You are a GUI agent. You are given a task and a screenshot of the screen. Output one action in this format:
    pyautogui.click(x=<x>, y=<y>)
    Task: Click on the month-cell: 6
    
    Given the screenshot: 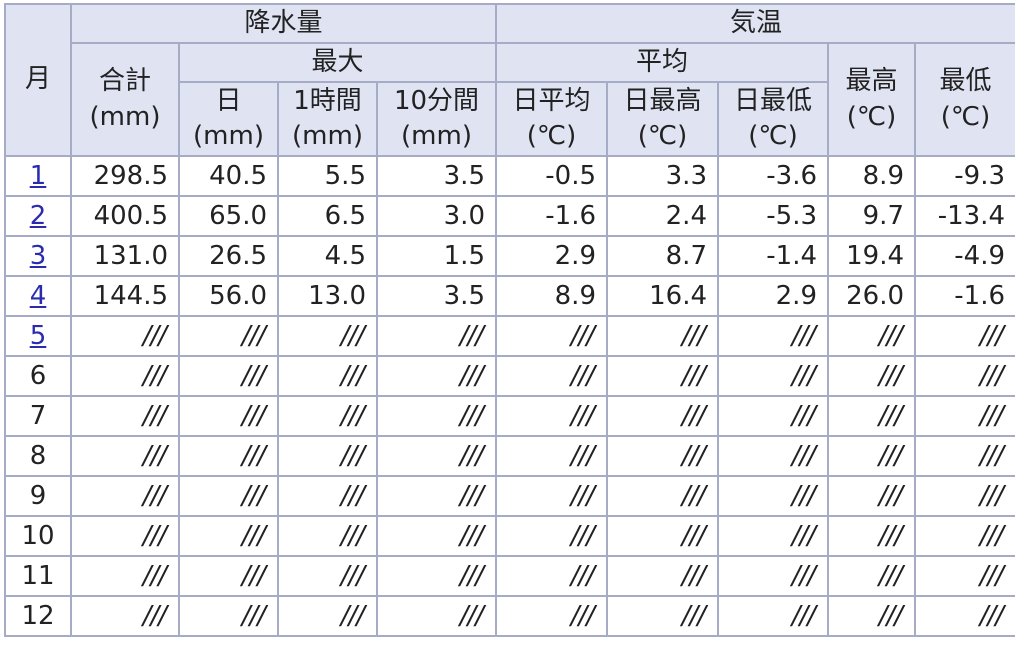 What is the action you would take?
    pyautogui.click(x=38, y=376)
    